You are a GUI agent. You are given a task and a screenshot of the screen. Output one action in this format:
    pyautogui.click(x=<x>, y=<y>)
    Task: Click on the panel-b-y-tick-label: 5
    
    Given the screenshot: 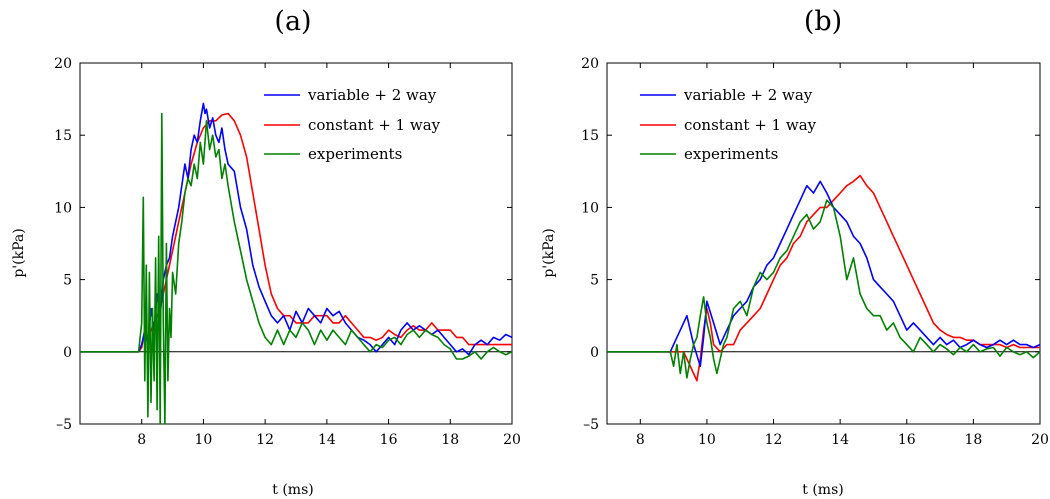 What is the action you would take?
    pyautogui.click(x=594, y=281)
    